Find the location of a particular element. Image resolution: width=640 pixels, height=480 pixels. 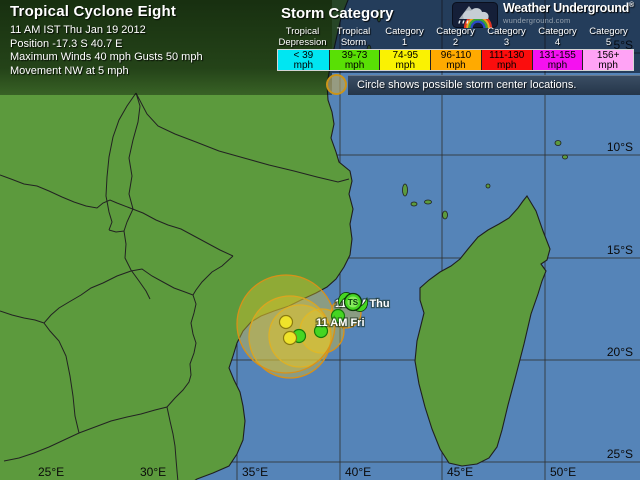

storm-icon-center is located at coordinates (353, 302).